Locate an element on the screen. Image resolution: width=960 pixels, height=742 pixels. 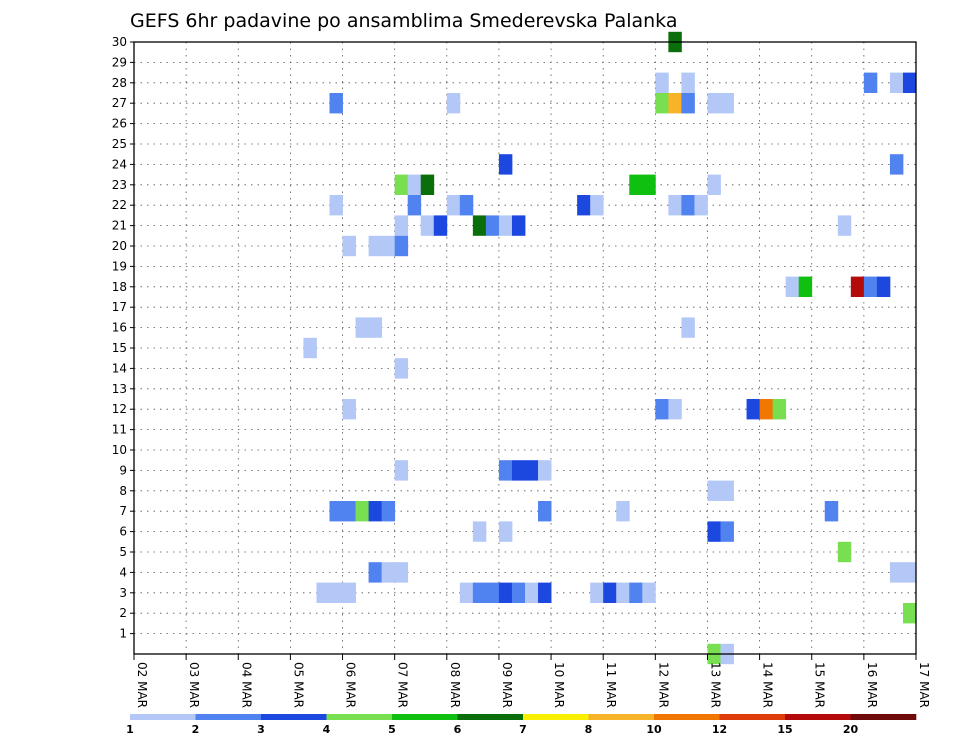
x-tick-label: 02 MAR is located at coordinates (142, 685).